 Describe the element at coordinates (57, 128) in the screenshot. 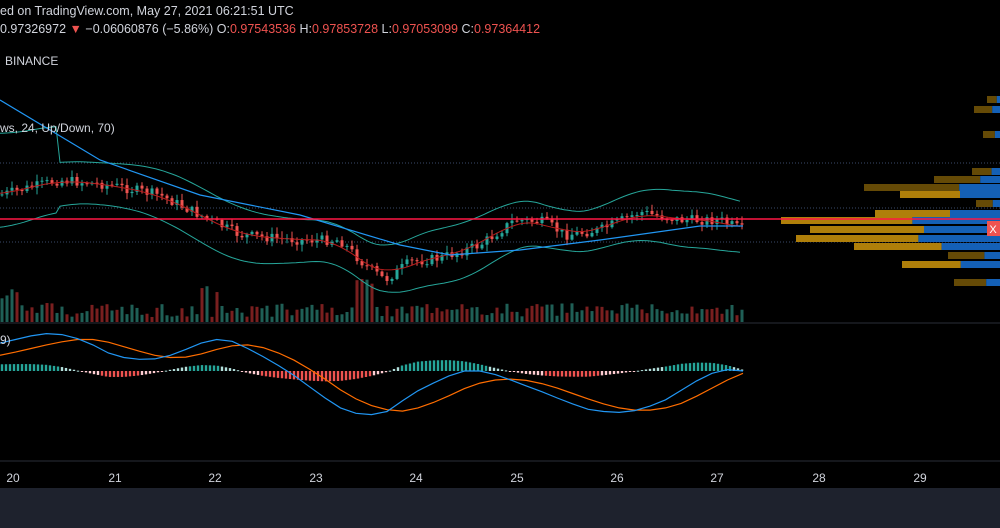

I see `volume-profile-indicator-label: ws, 24, Up/Down, 70)` at that location.